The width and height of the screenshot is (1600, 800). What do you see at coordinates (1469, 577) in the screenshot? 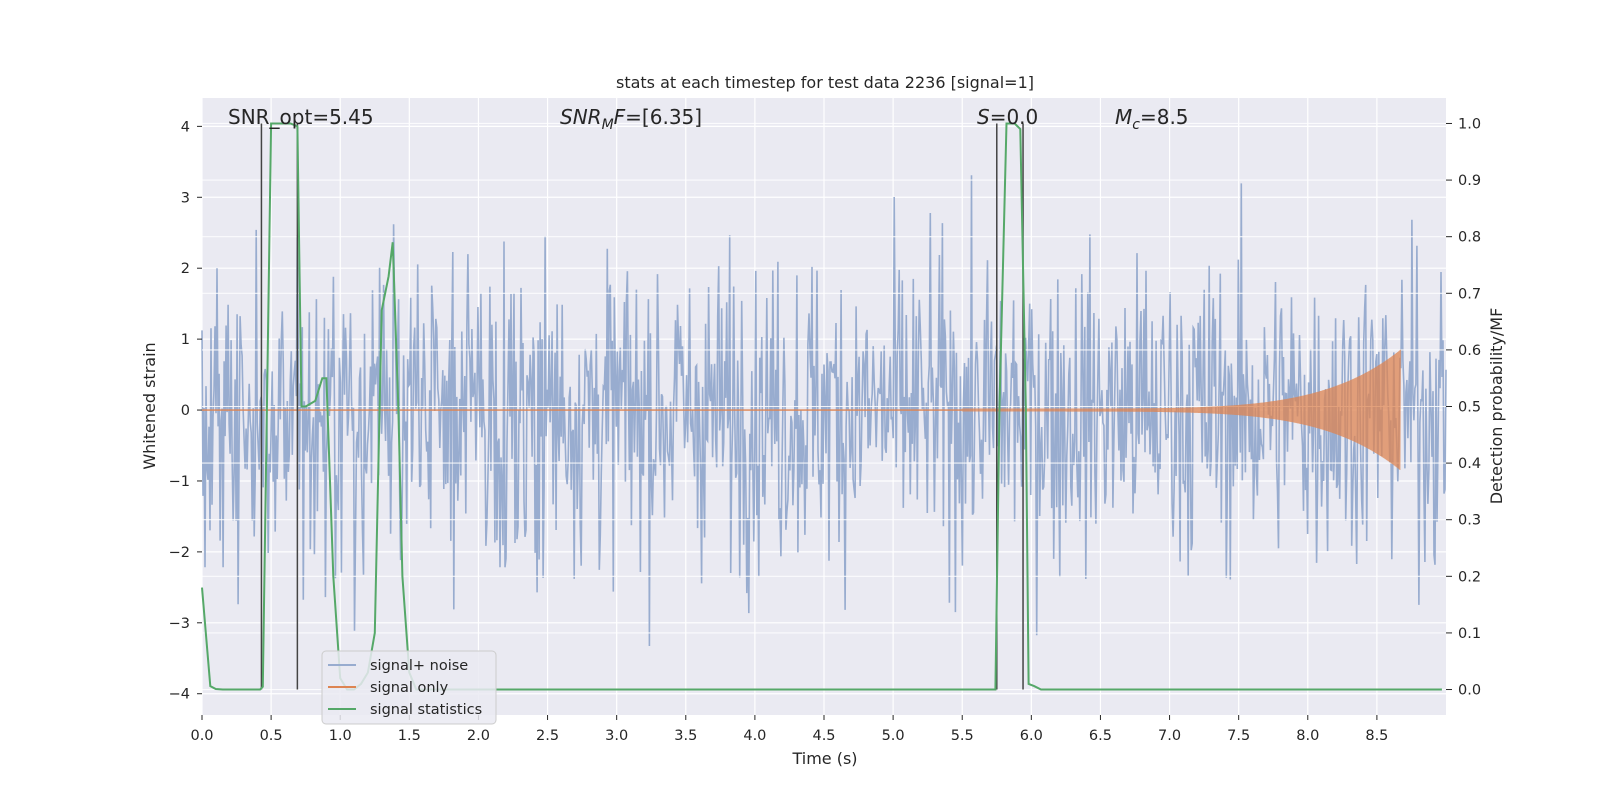
I see `y2-tick-label: 0.2` at bounding box center [1469, 577].